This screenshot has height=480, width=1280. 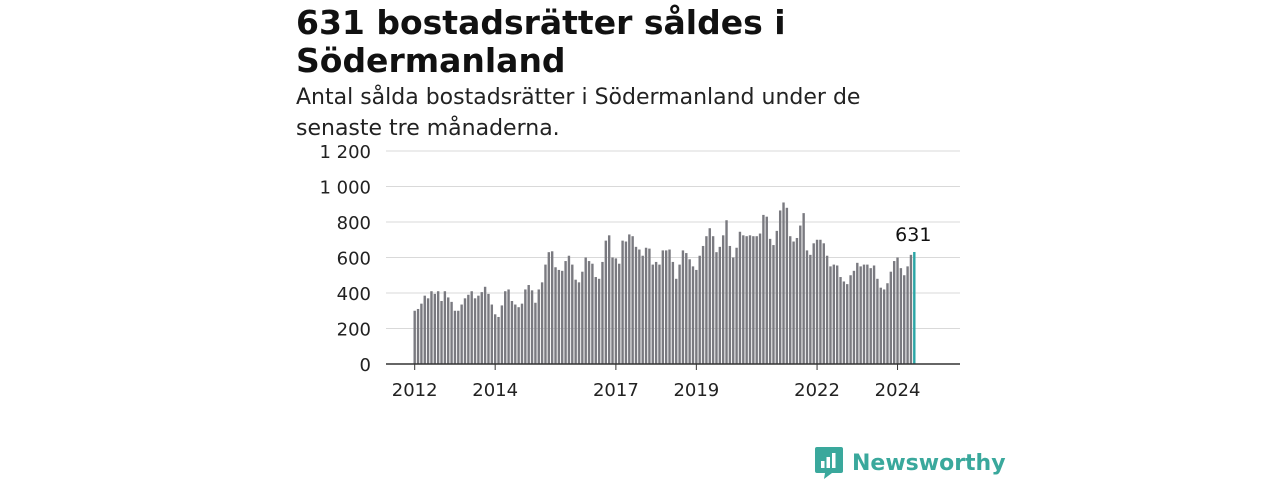 What do you see at coordinates (354, 294) in the screenshot?
I see `y-tick-label: 400` at bounding box center [354, 294].